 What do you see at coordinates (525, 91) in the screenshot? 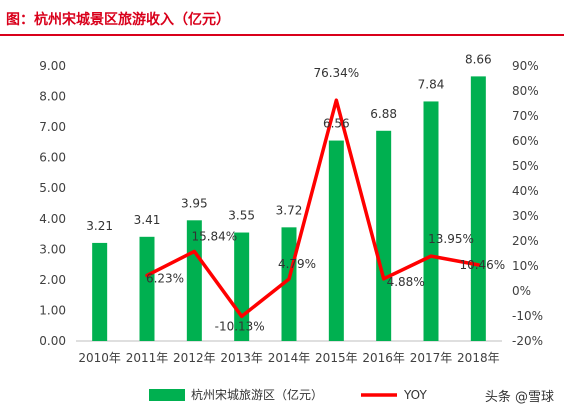
I see `y-right-tick-label: 80%` at bounding box center [525, 91].